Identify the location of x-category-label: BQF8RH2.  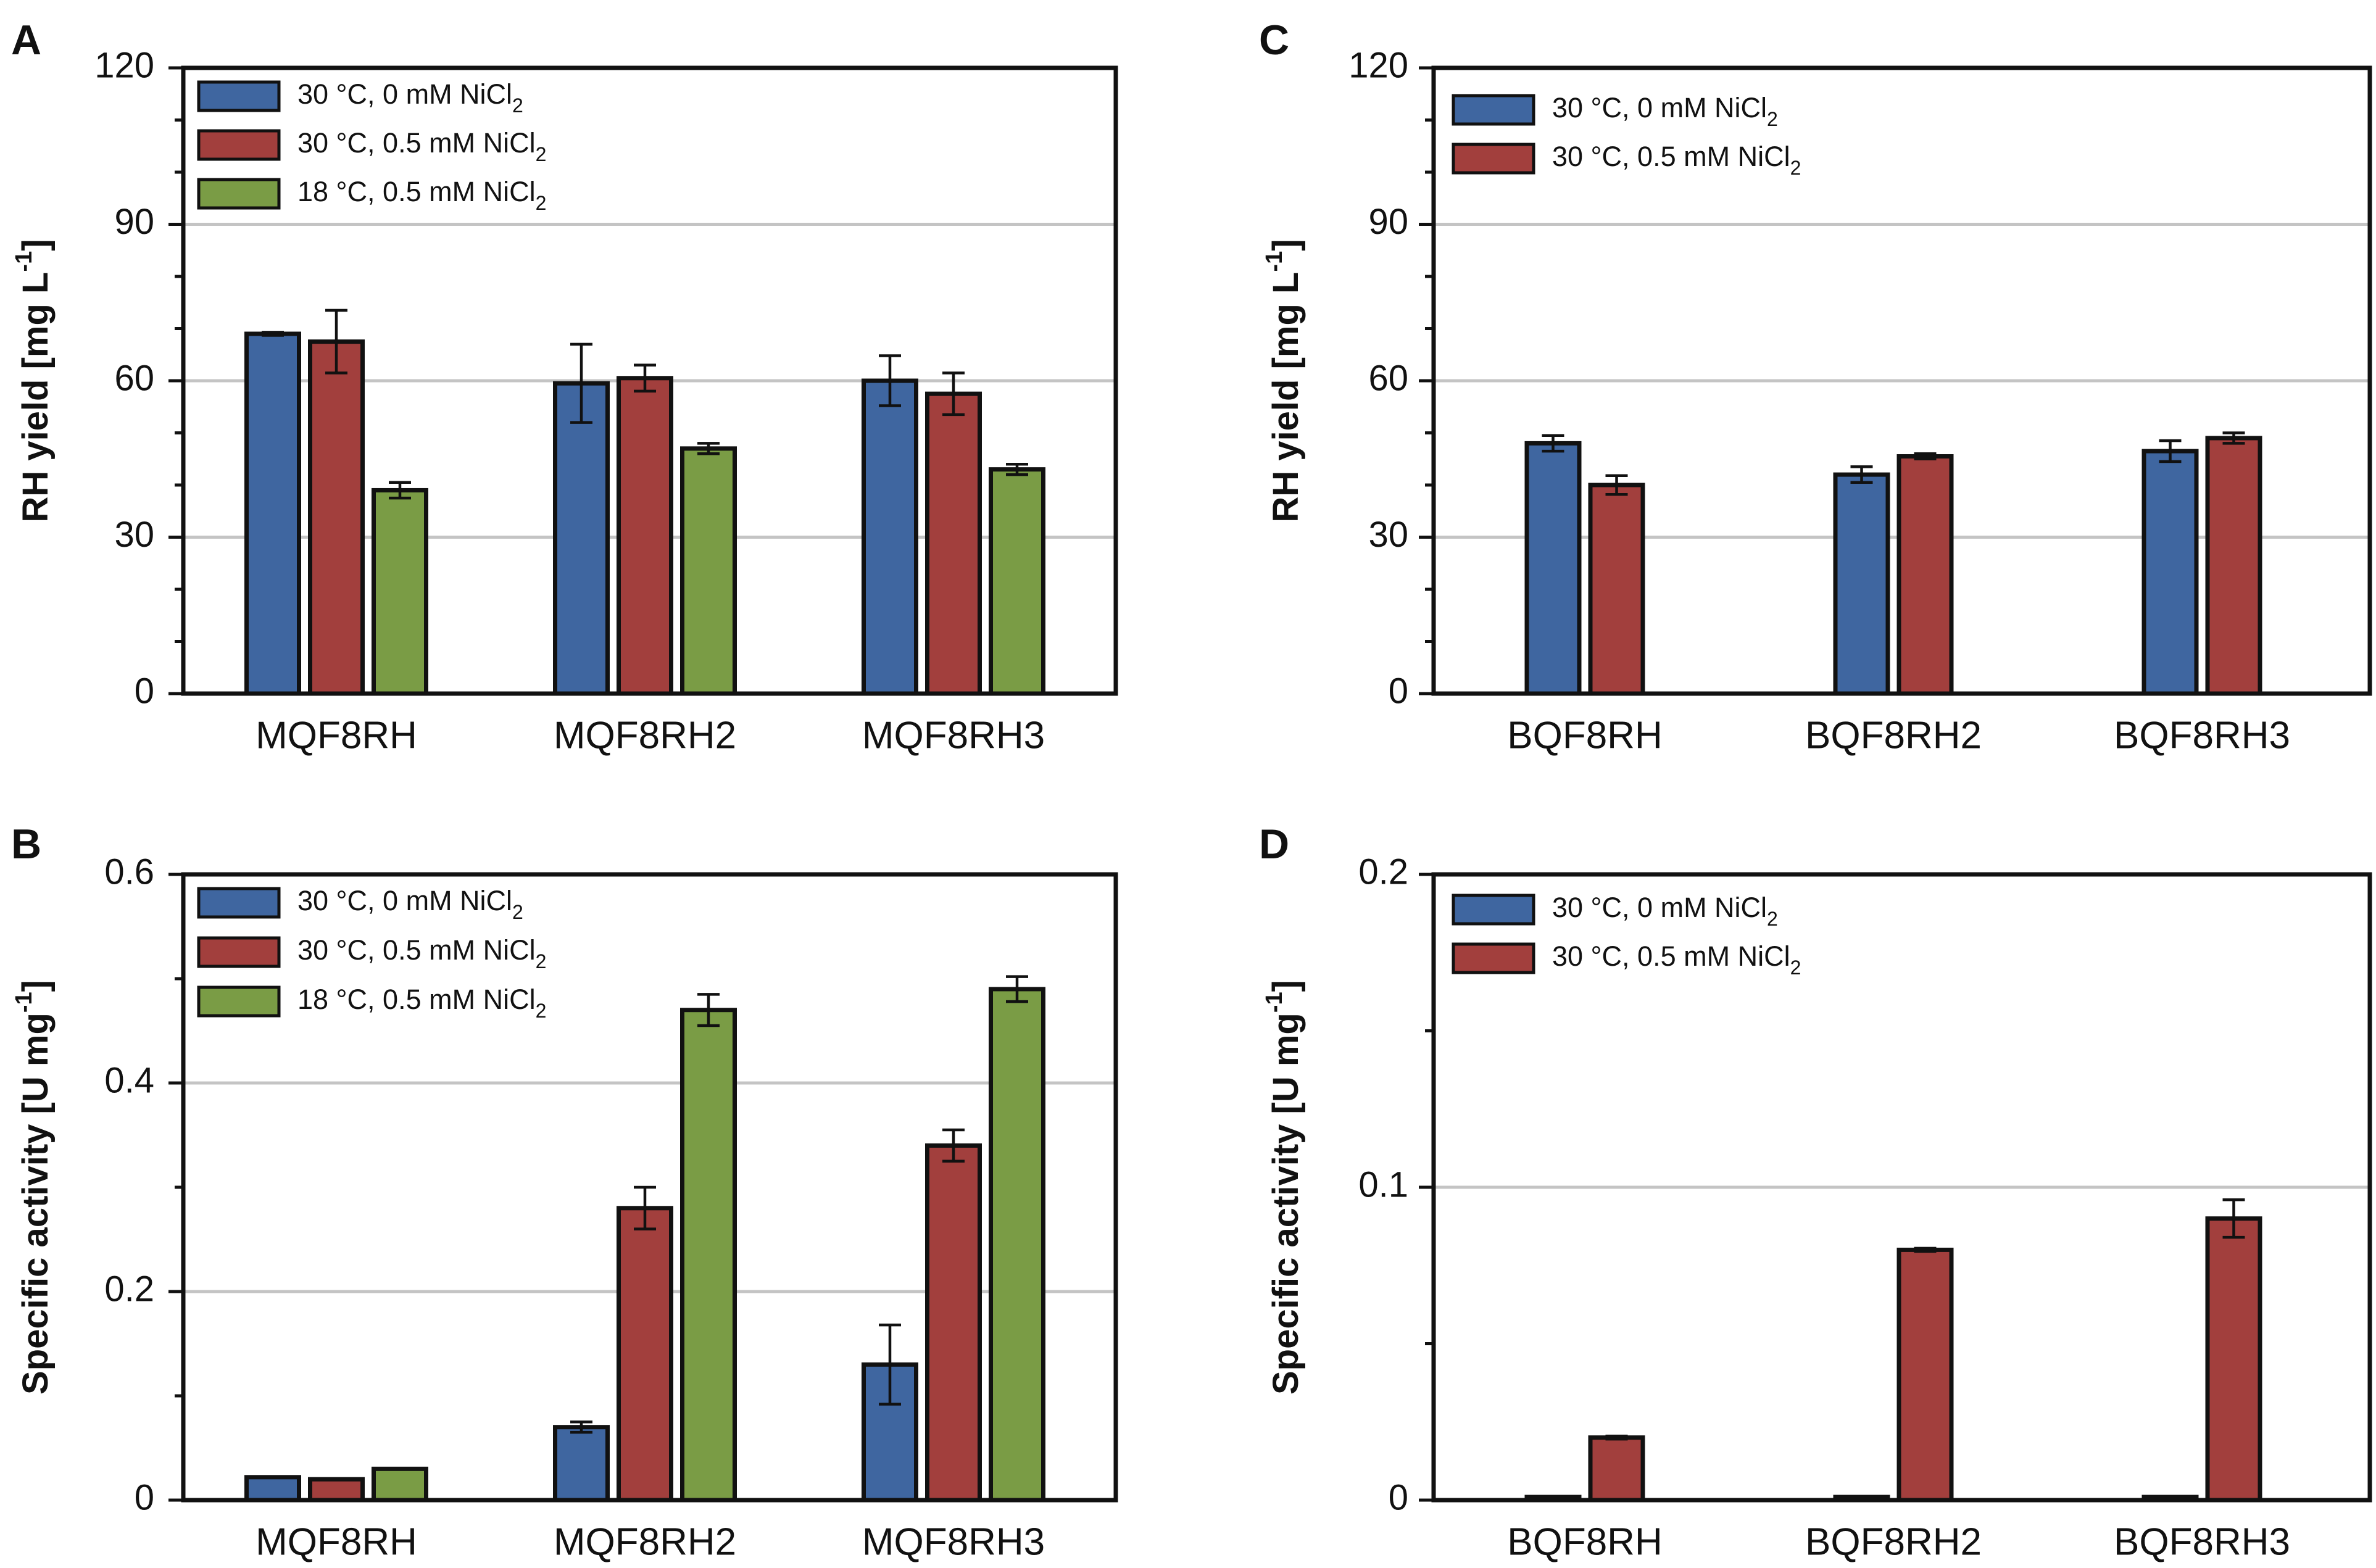
(1893, 735).